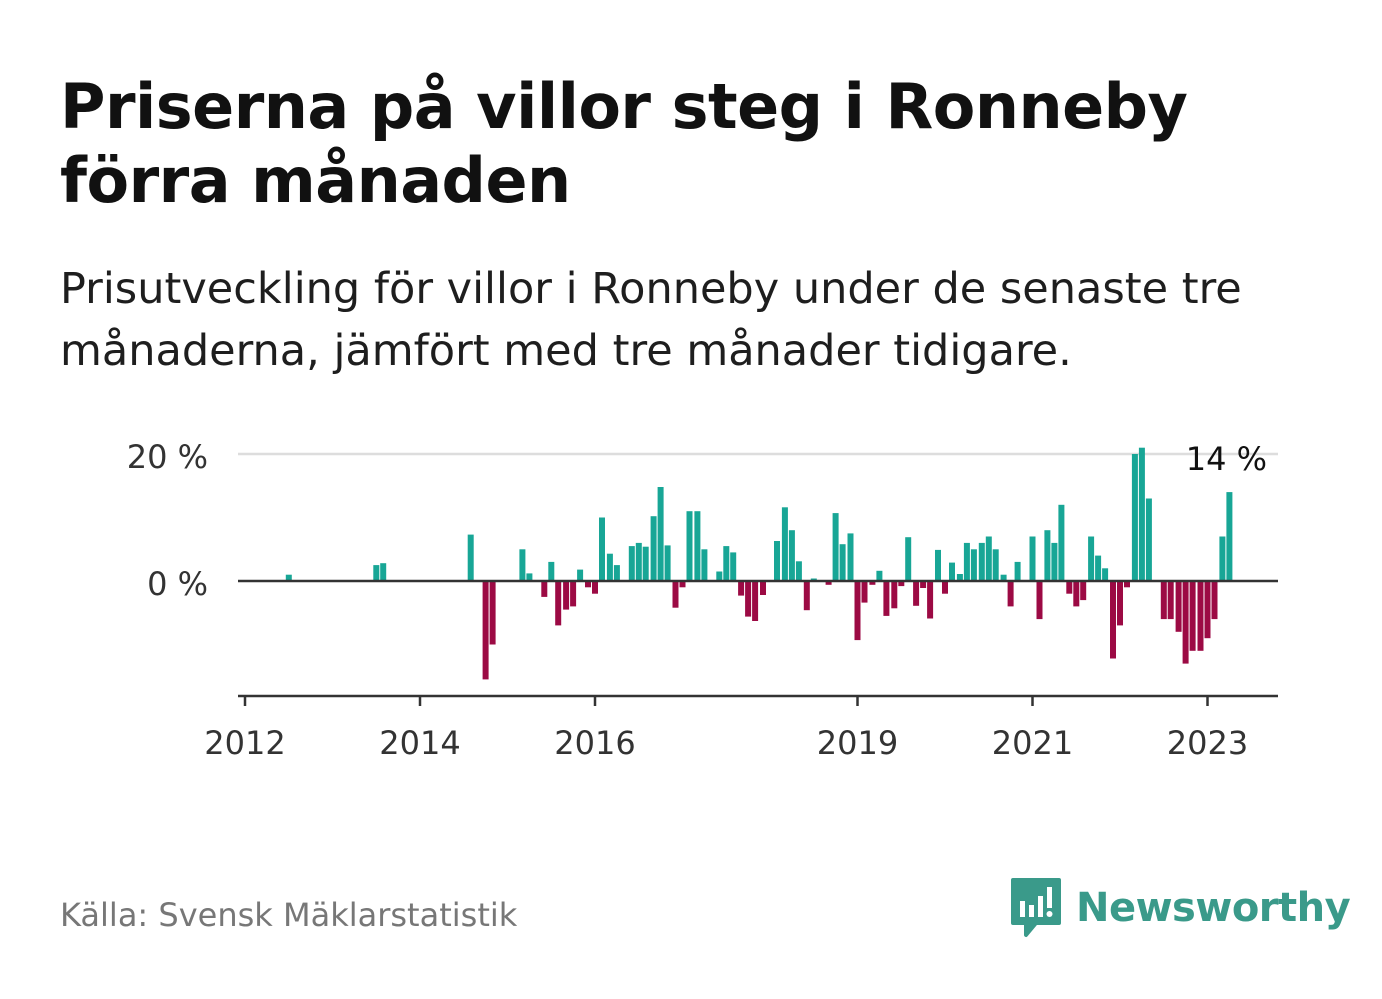 This screenshot has height=999, width=1382. I want to click on last-value-label: 14 %, so click(1226, 459).